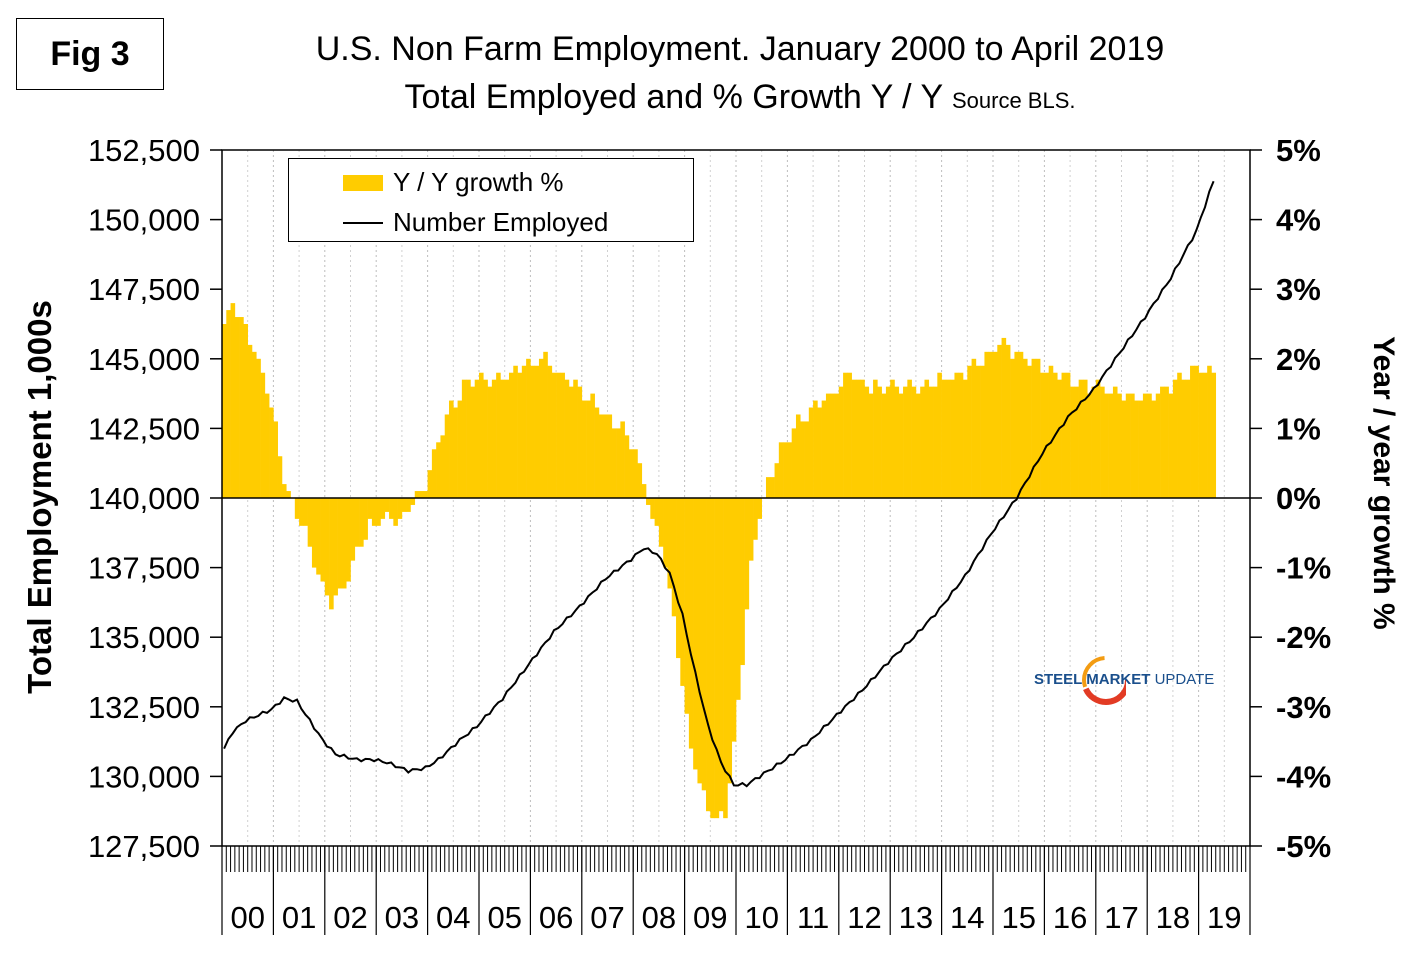  I want to click on x-tick-label: 03, so click(402, 917).